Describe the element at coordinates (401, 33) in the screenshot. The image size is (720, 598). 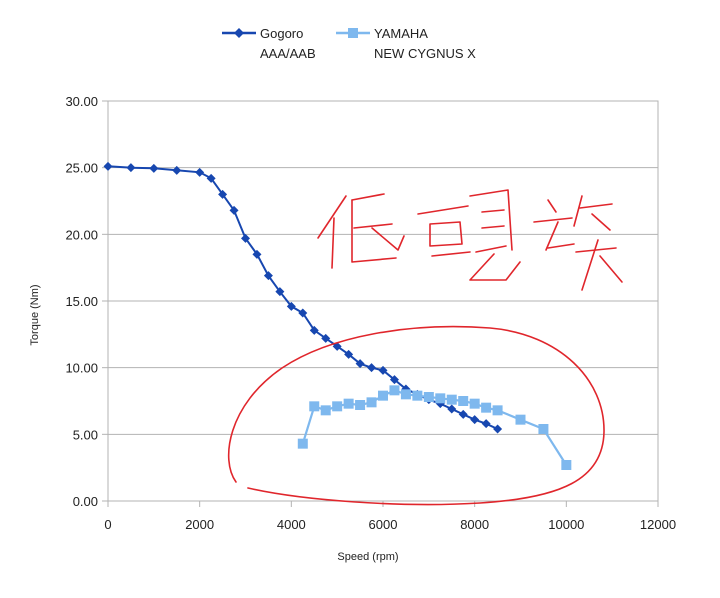
I see `legend-label-yamaha-line1: YAMAHA` at that location.